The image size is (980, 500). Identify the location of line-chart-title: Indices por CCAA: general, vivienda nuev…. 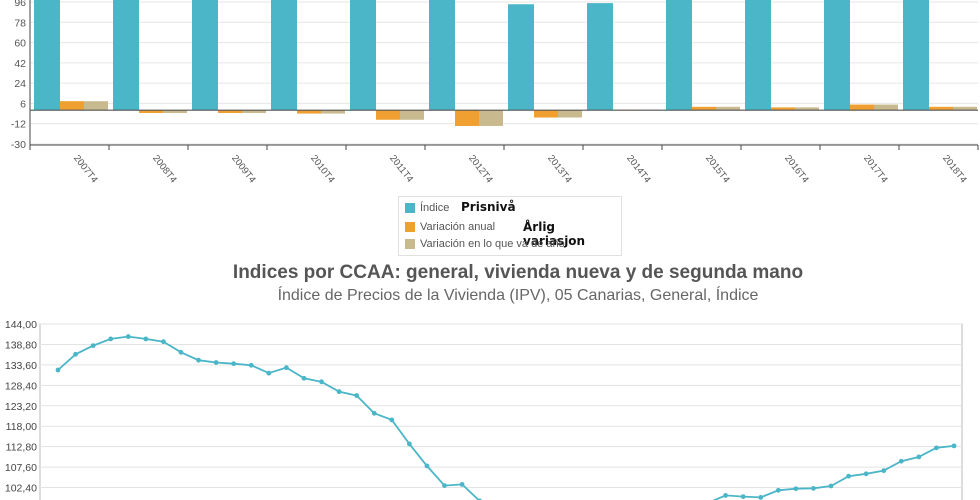
(518, 272).